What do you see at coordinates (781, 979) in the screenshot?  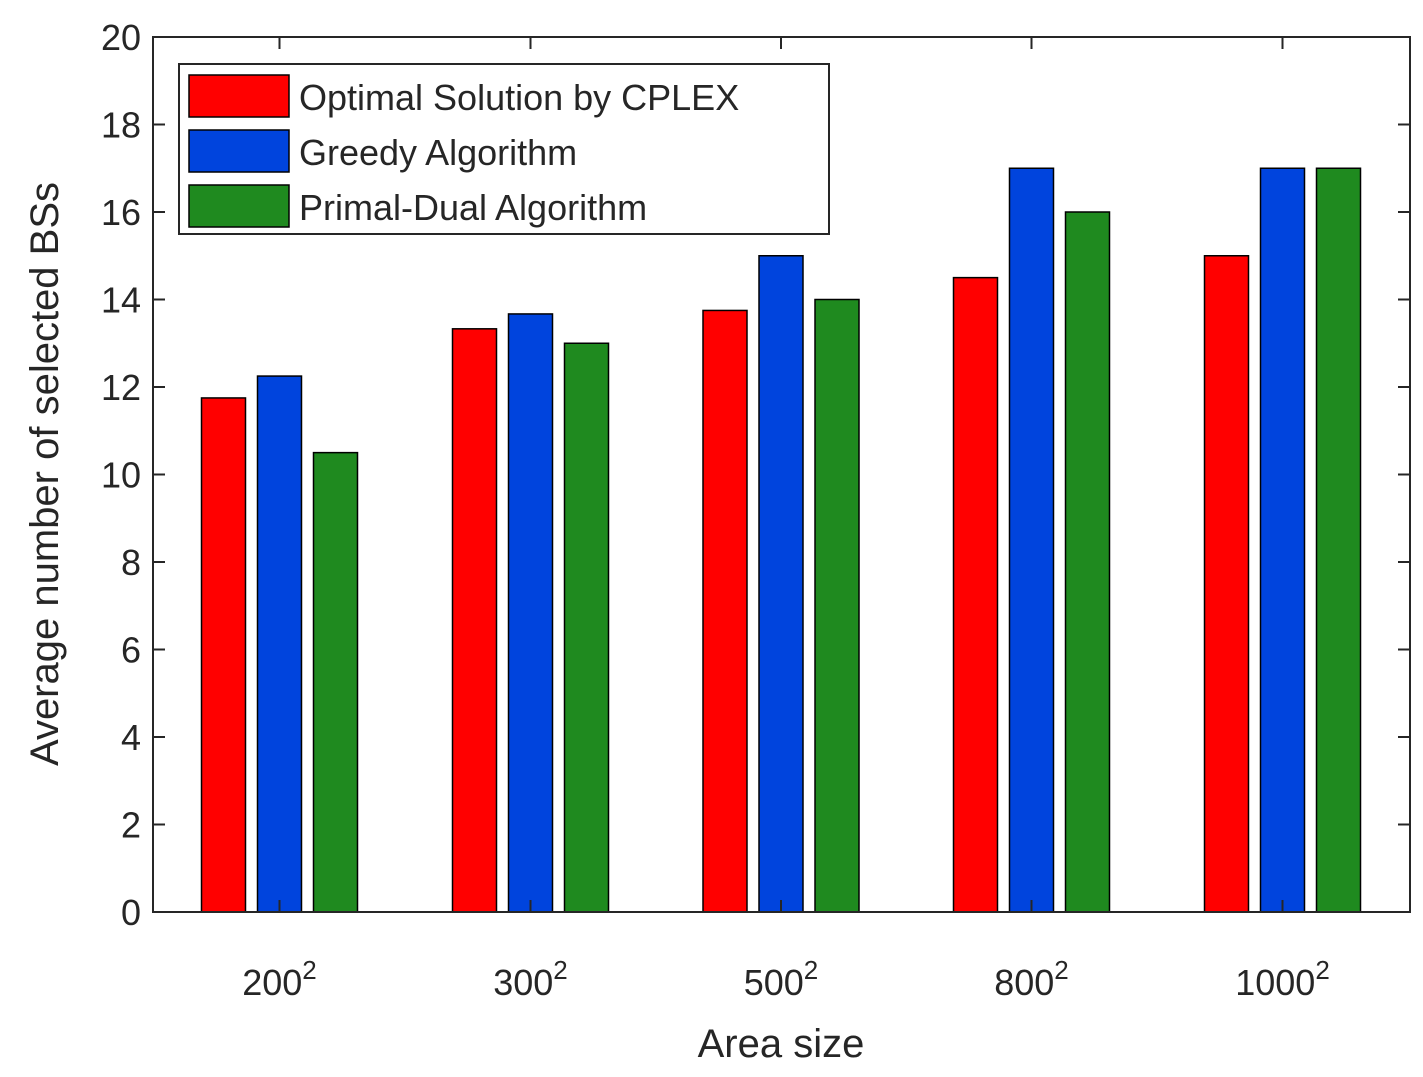 I see `x-tick-label-500: 5002` at bounding box center [781, 979].